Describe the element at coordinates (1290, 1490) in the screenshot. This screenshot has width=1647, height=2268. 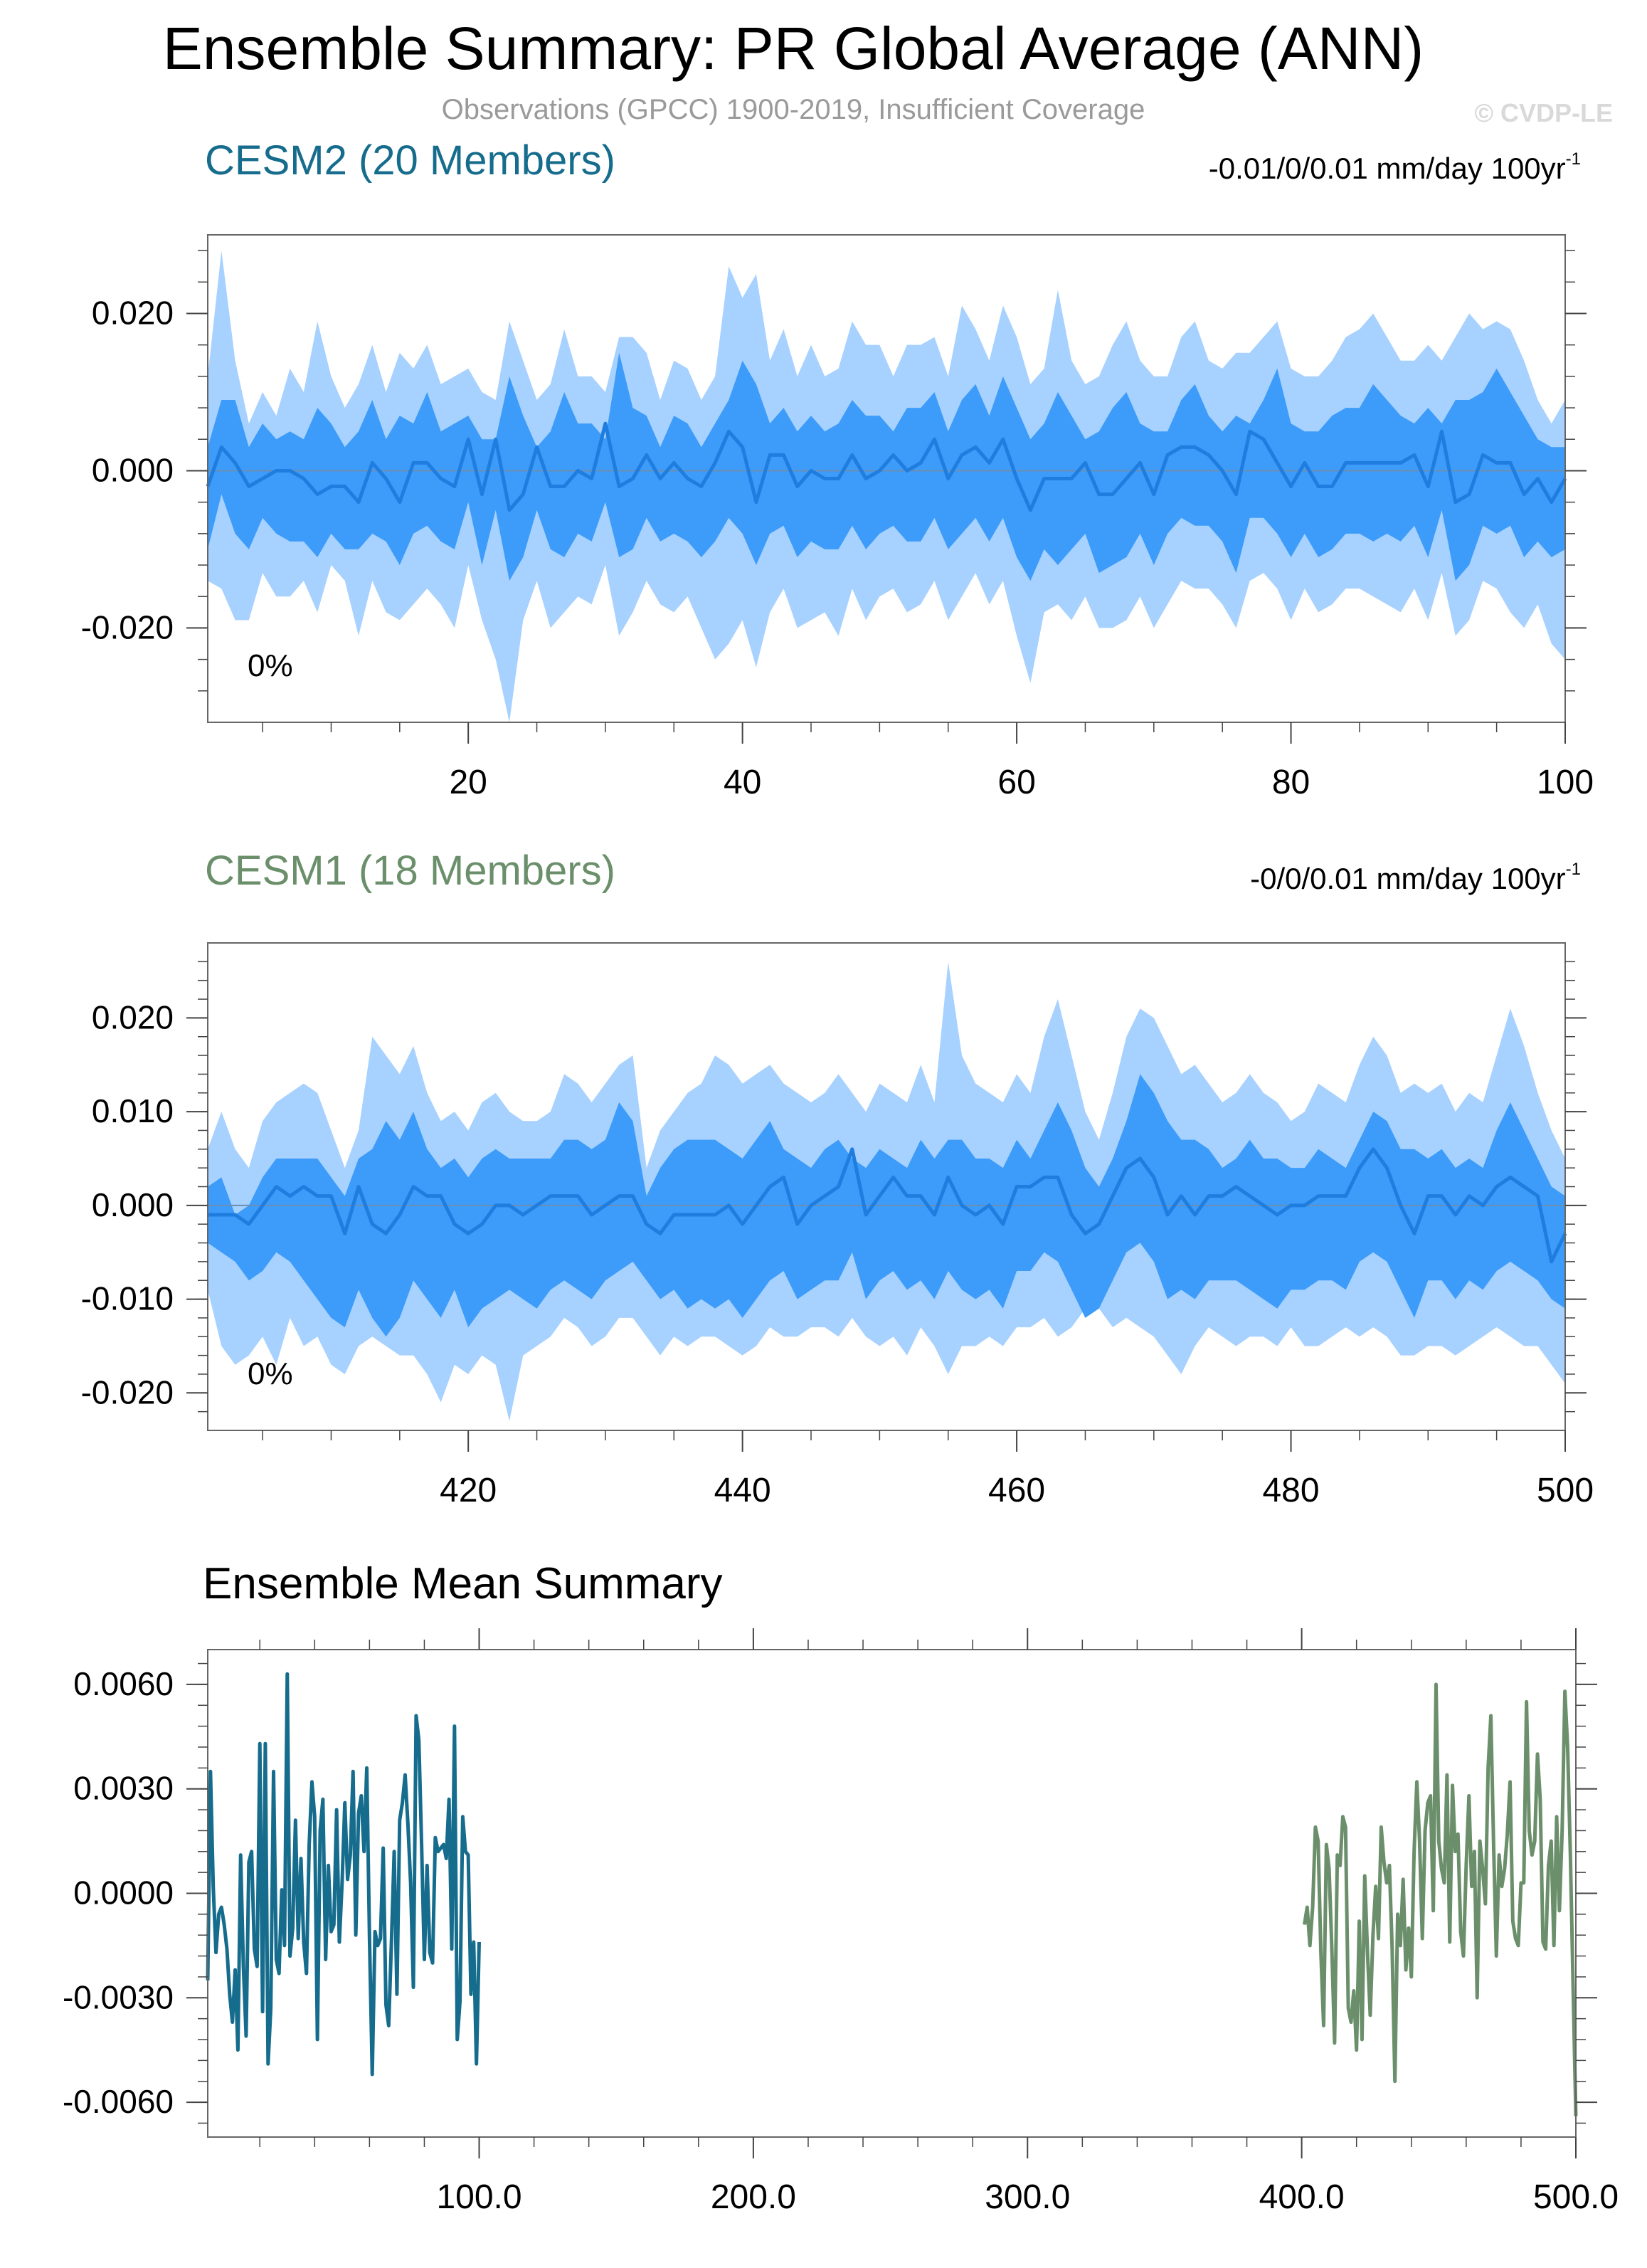
I see `cesm1-xtick-label: 480` at that location.